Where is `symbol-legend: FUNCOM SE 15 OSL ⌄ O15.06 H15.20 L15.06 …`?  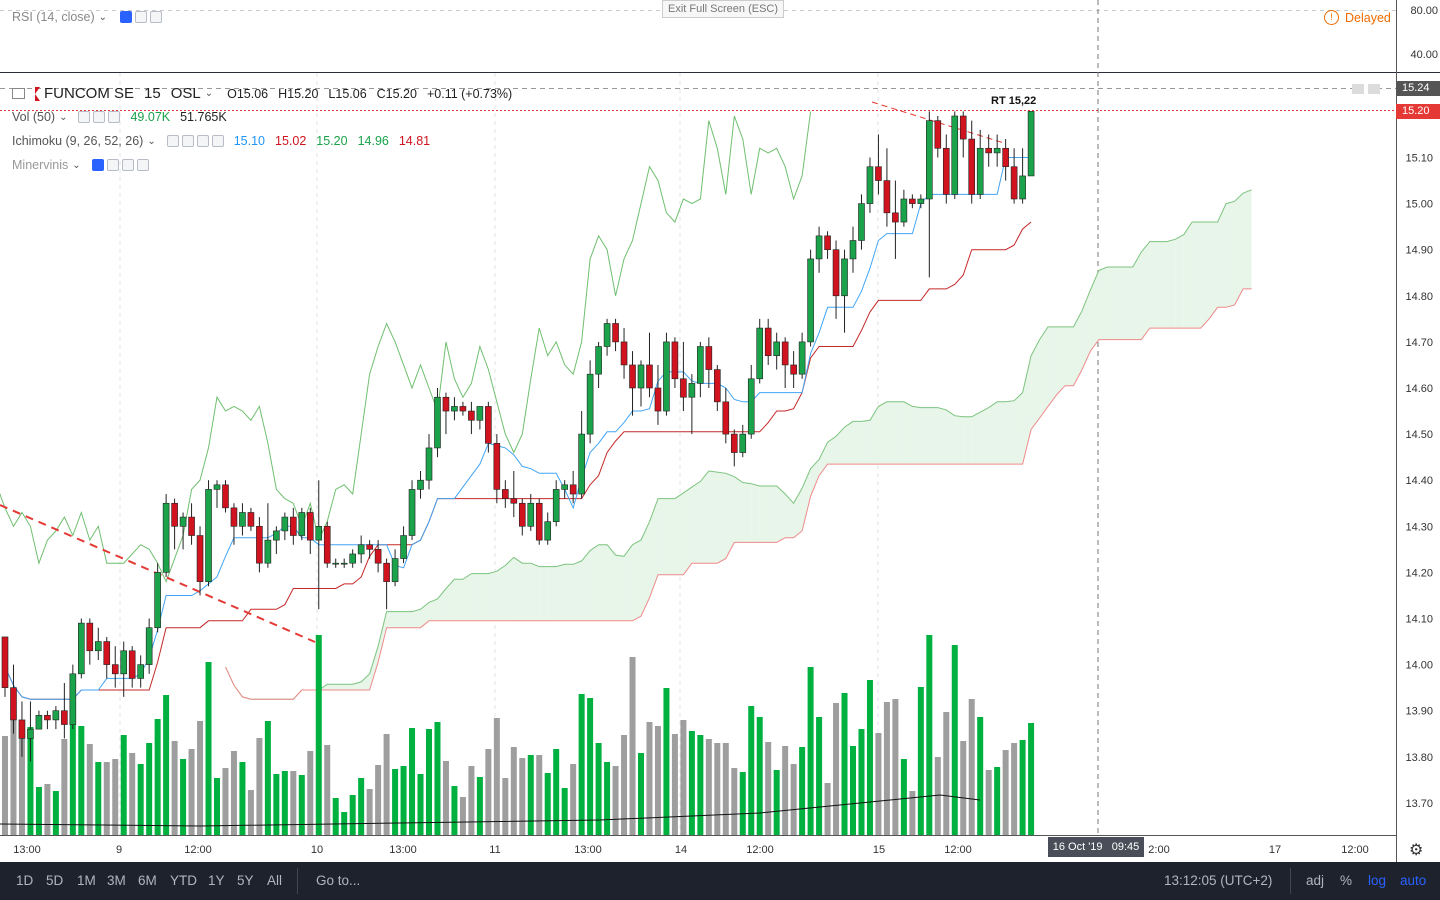 symbol-legend: FUNCOM SE 15 OSL ⌄ O15.06 H15.20 L15.06 … is located at coordinates (262, 93).